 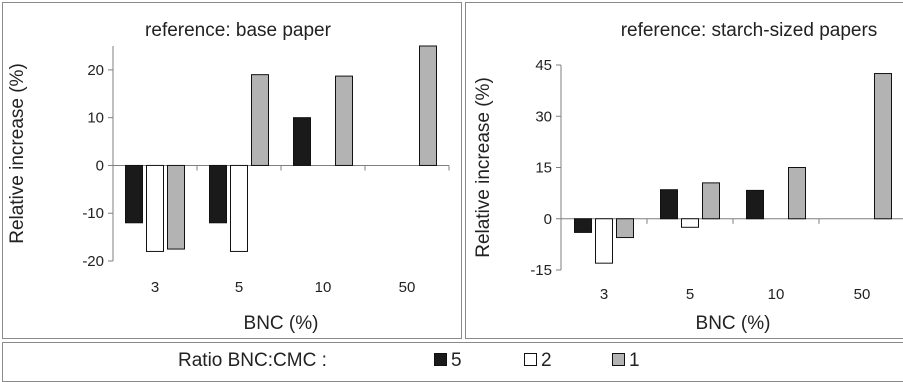 I want to click on legend-item-1: 1, so click(x=626, y=361).